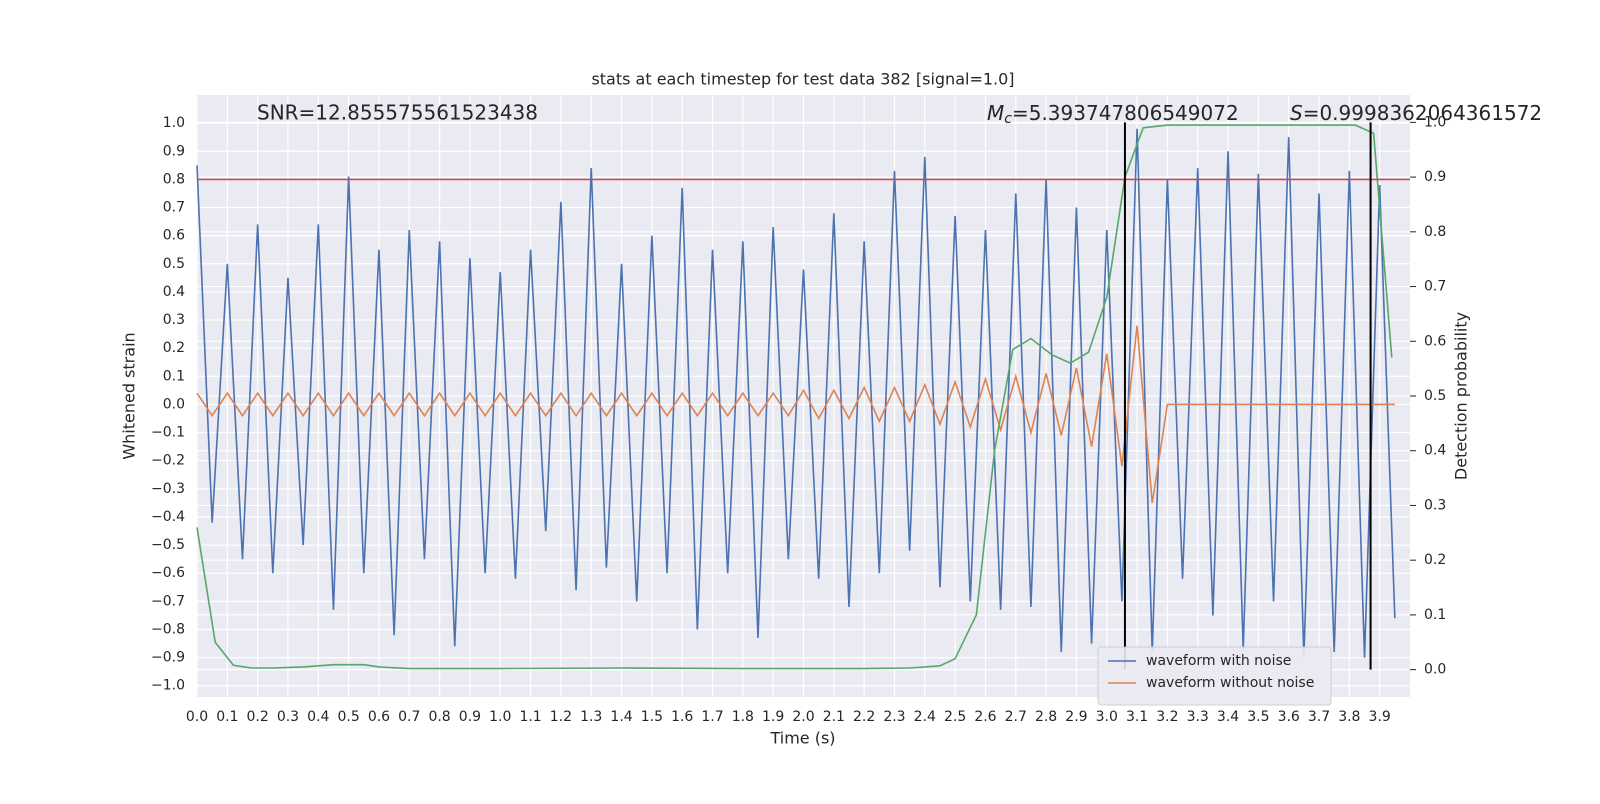 Image resolution: width=1600 pixels, height=804 pixels. Describe the element at coordinates (168, 433) in the screenshot. I see `y-tick-label: −0.1` at that location.